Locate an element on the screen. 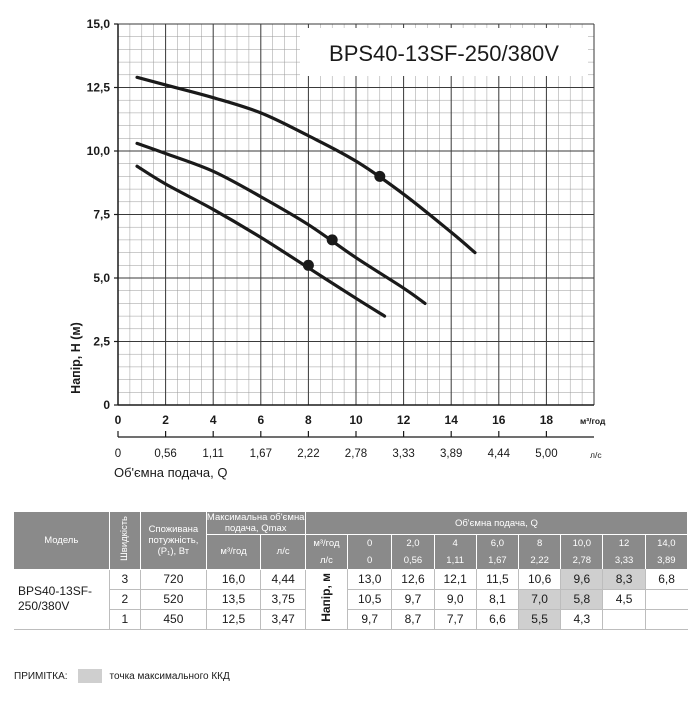 The width and height of the screenshot is (700, 704). x2-tick-label: 1,67 is located at coordinates (261, 454).